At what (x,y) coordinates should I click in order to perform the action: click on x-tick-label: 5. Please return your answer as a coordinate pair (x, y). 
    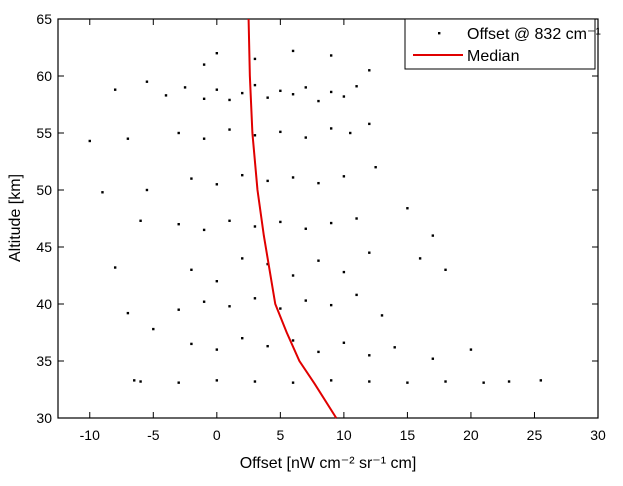
    Looking at the image, I should click on (280, 435).